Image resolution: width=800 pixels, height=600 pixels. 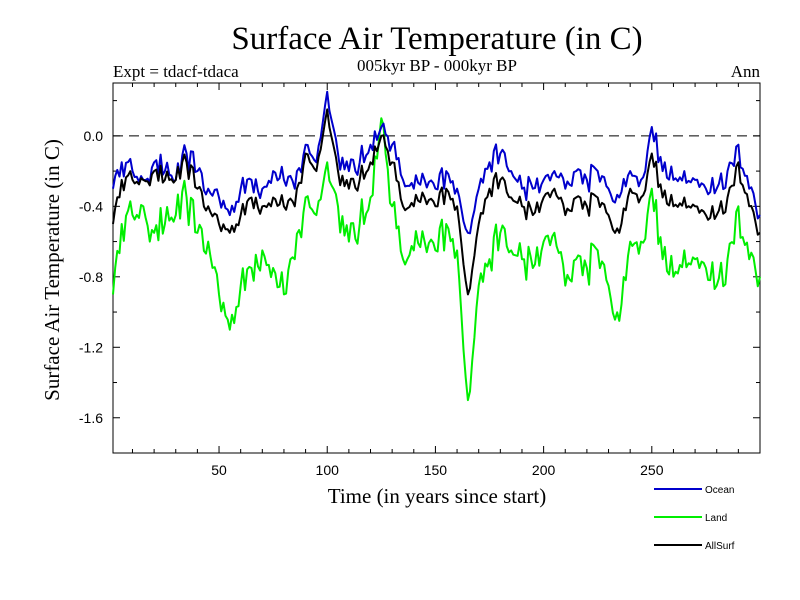 What do you see at coordinates (52, 270) in the screenshot?
I see `y-axis-label: Surface Air Temperature (in C)` at bounding box center [52, 270].